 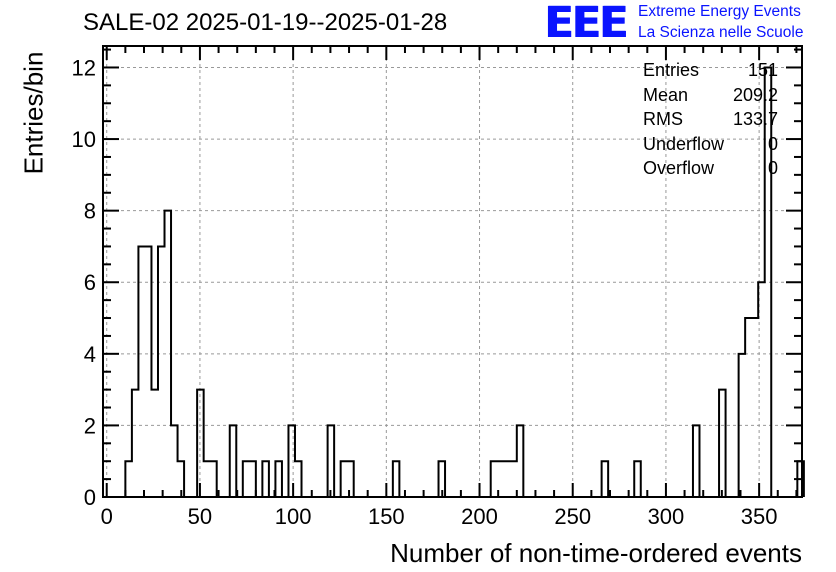 I want to click on x-axis-title: Number of non-time-ordered events, so click(x=596, y=553).